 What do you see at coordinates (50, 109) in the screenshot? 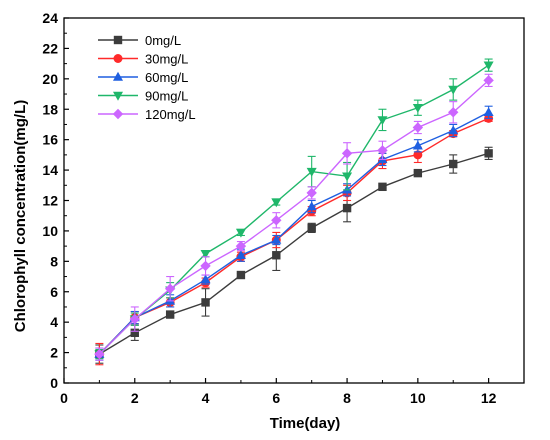
I see `y-tick-label: 18` at bounding box center [50, 109].